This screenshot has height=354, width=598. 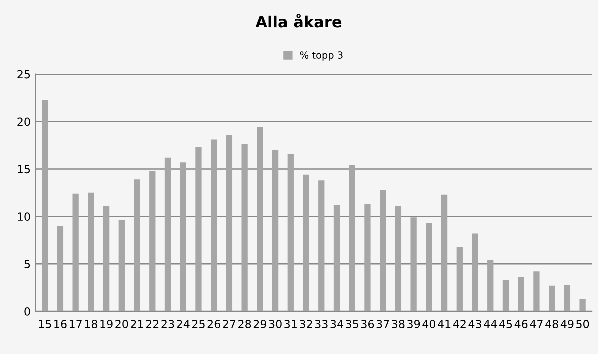 What do you see at coordinates (321, 324) in the screenshot?
I see `x-tick-label: 33` at bounding box center [321, 324].